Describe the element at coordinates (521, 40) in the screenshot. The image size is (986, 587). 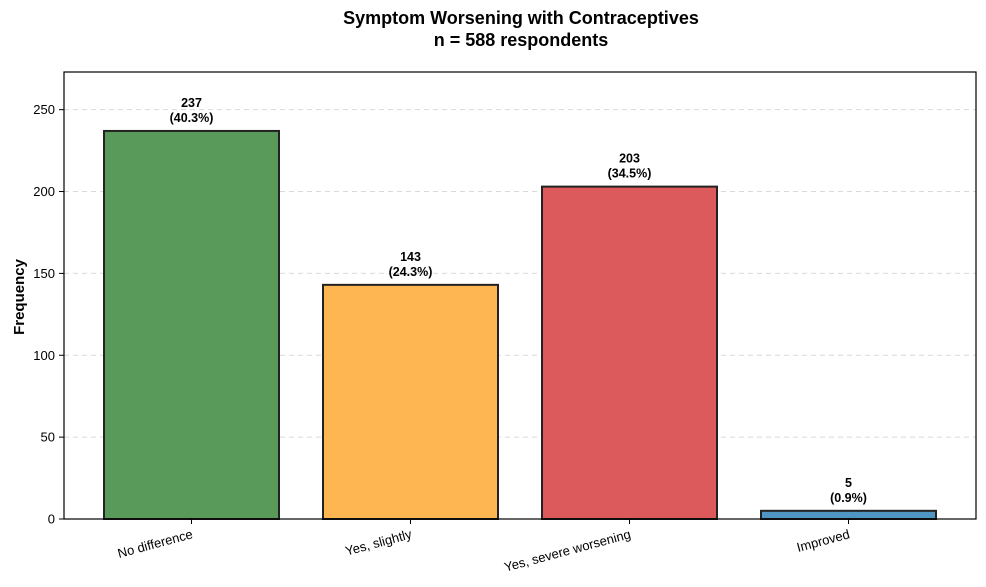
I see `chart-subtitle: n = 588 respondents` at that location.